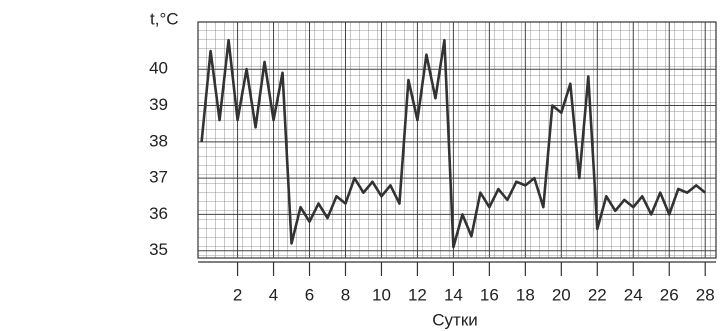 This screenshot has width=724, height=331. Describe the element at coordinates (417, 294) in the screenshot. I see `x-tick-label: 12` at that location.